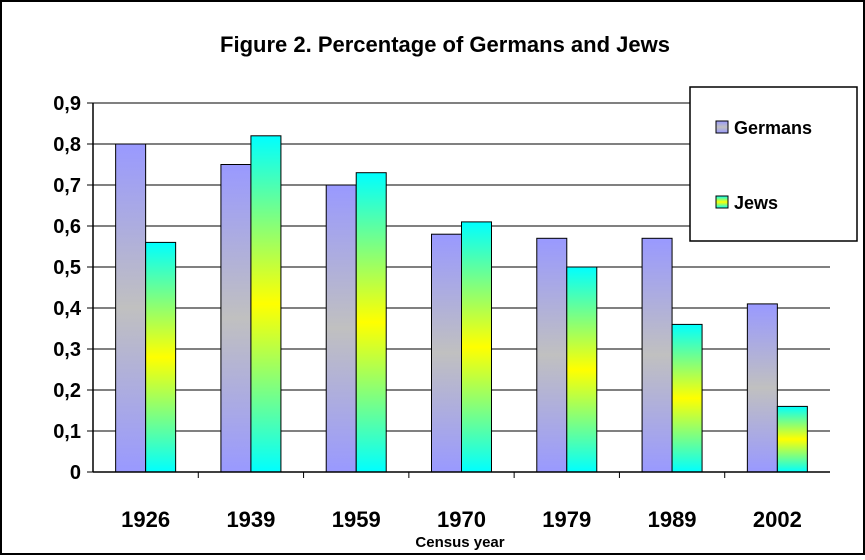 Image resolution: width=865 pixels, height=560 pixels. What do you see at coordinates (236, 318) in the screenshot?
I see `bar-germans-1939` at bounding box center [236, 318].